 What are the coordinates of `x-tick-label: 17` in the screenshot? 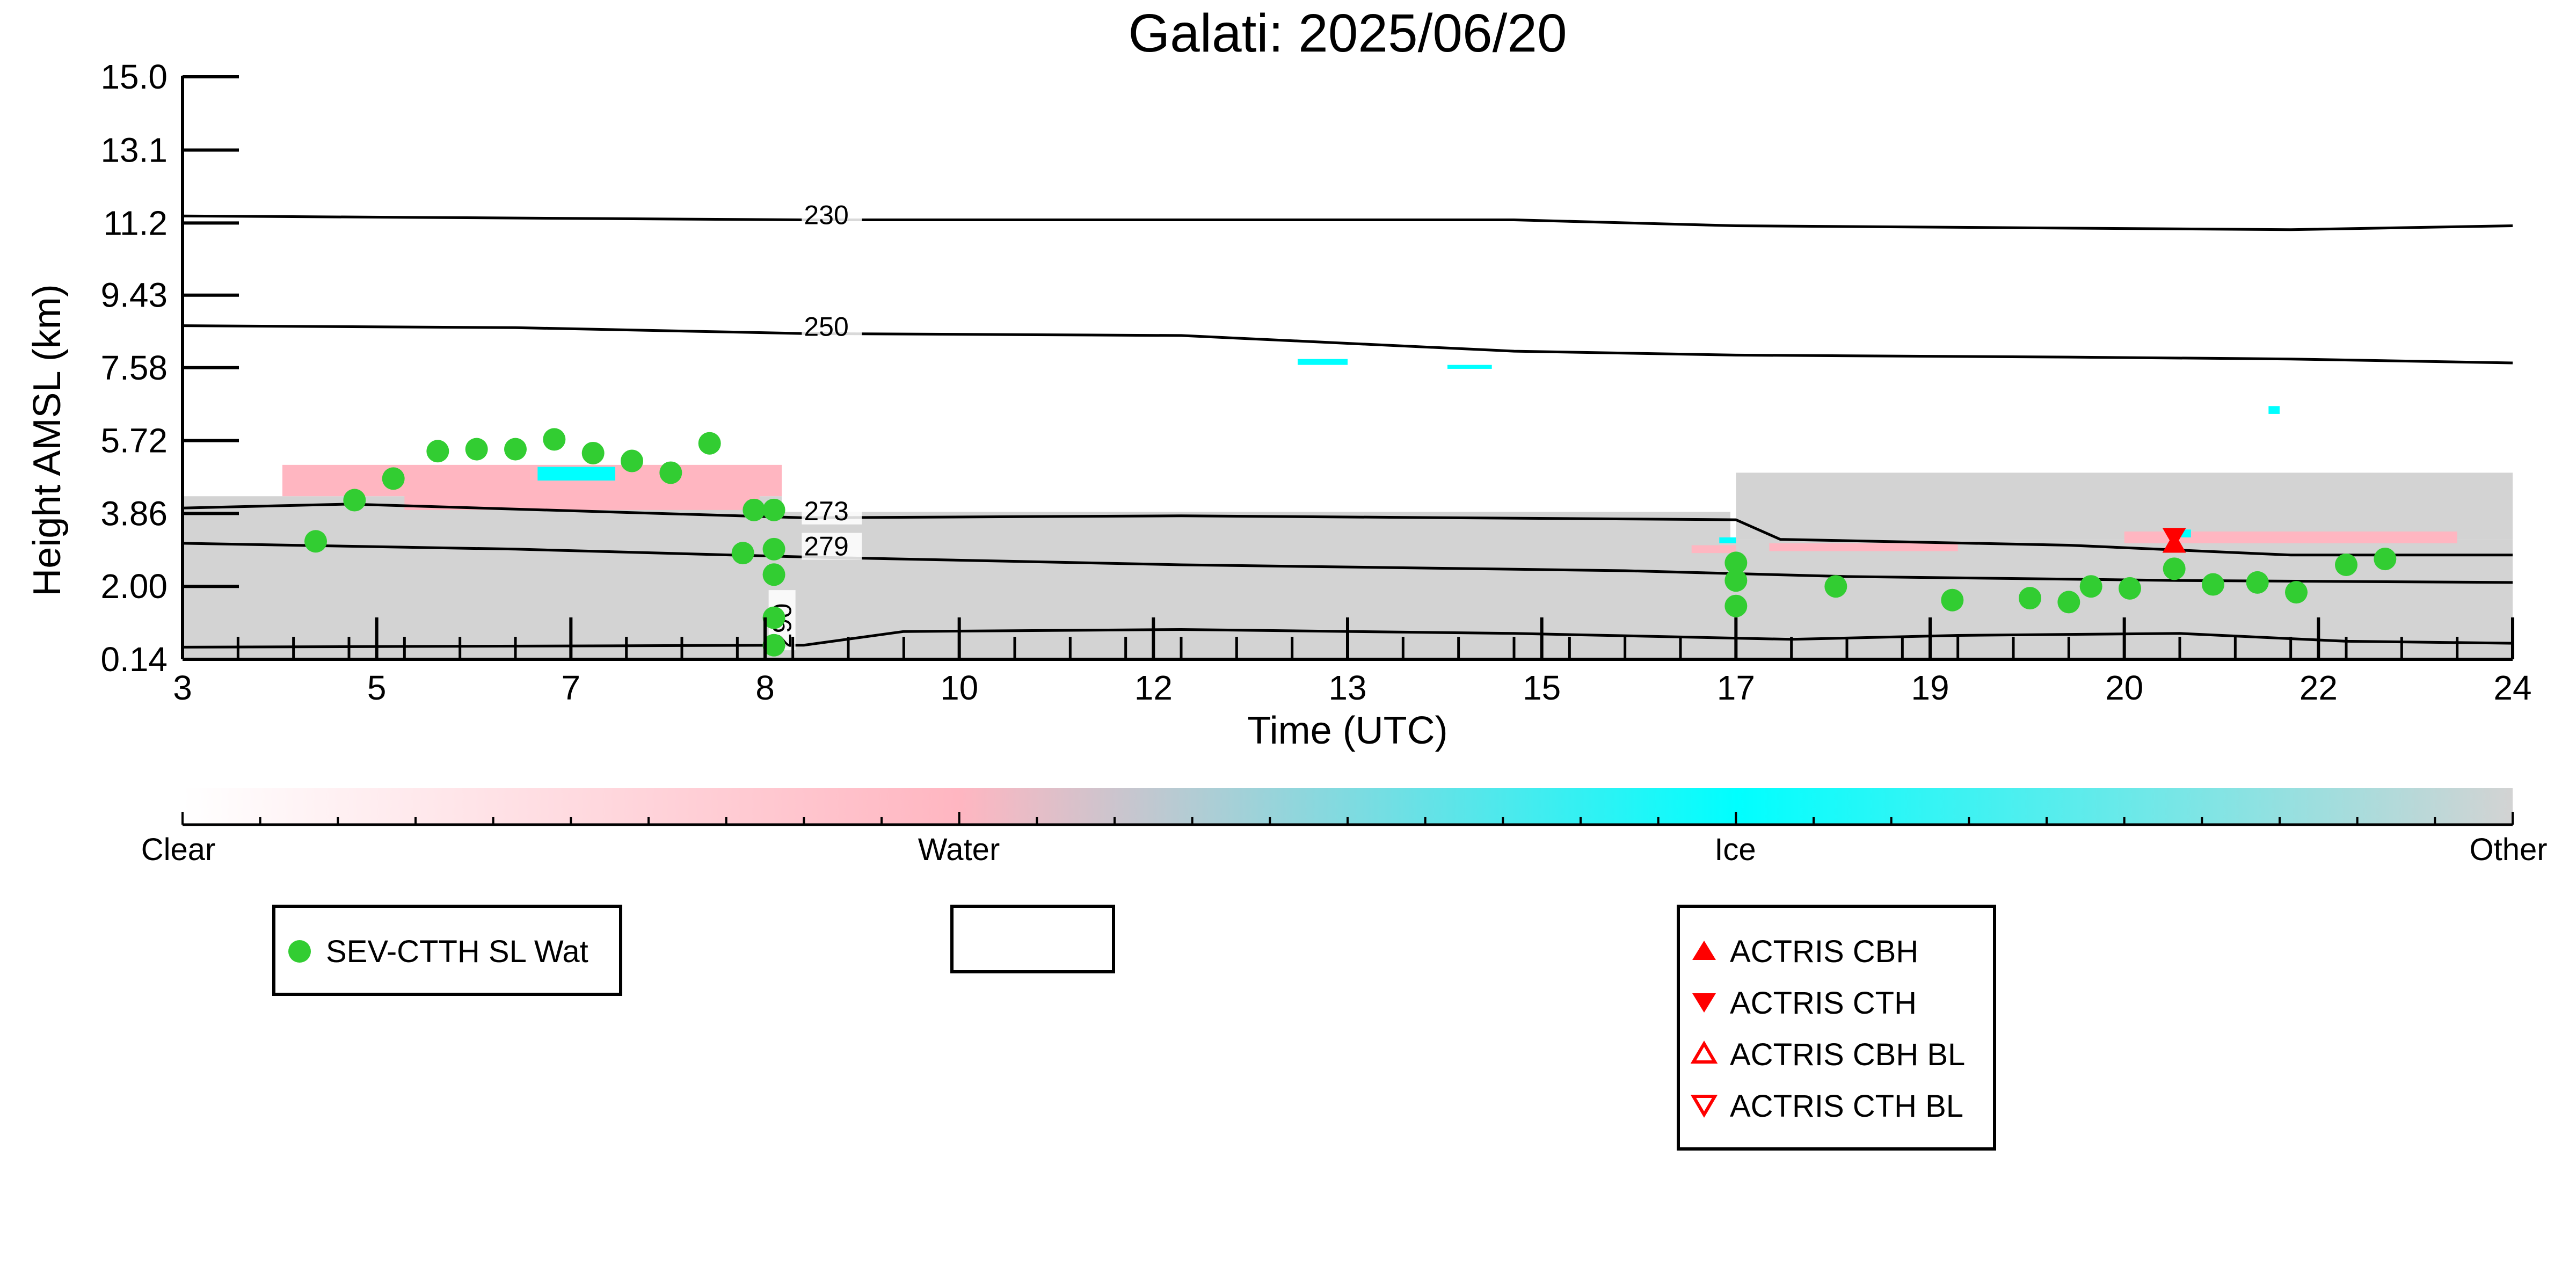 It's located at (1736, 687).